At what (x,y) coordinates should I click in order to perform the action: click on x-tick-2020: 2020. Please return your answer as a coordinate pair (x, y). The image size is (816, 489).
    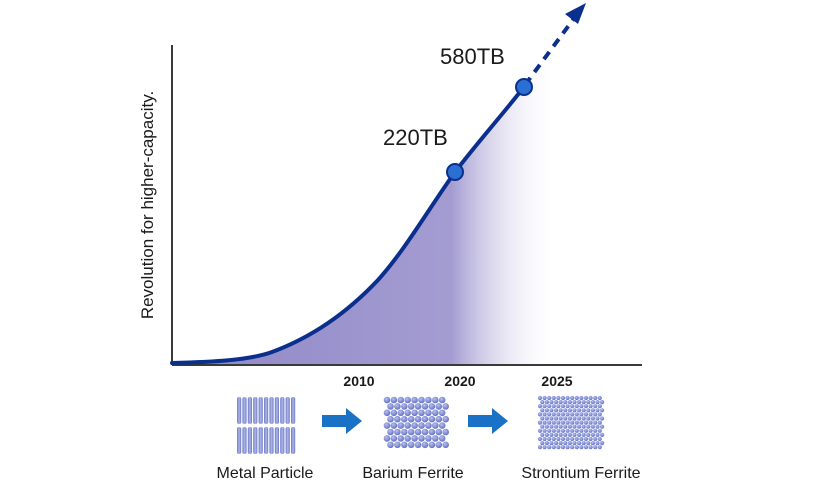
    Looking at the image, I should click on (459, 381).